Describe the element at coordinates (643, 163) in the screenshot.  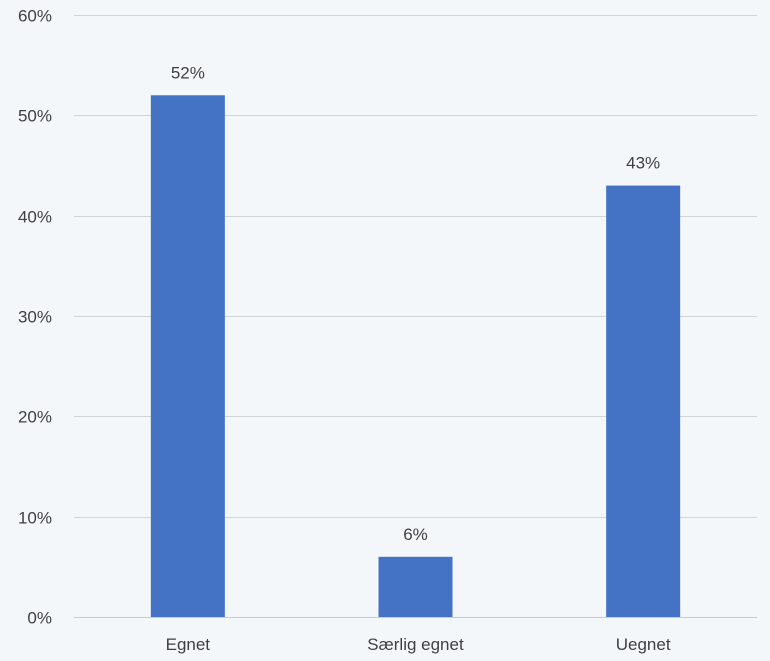
I see `data-label: 43%` at that location.